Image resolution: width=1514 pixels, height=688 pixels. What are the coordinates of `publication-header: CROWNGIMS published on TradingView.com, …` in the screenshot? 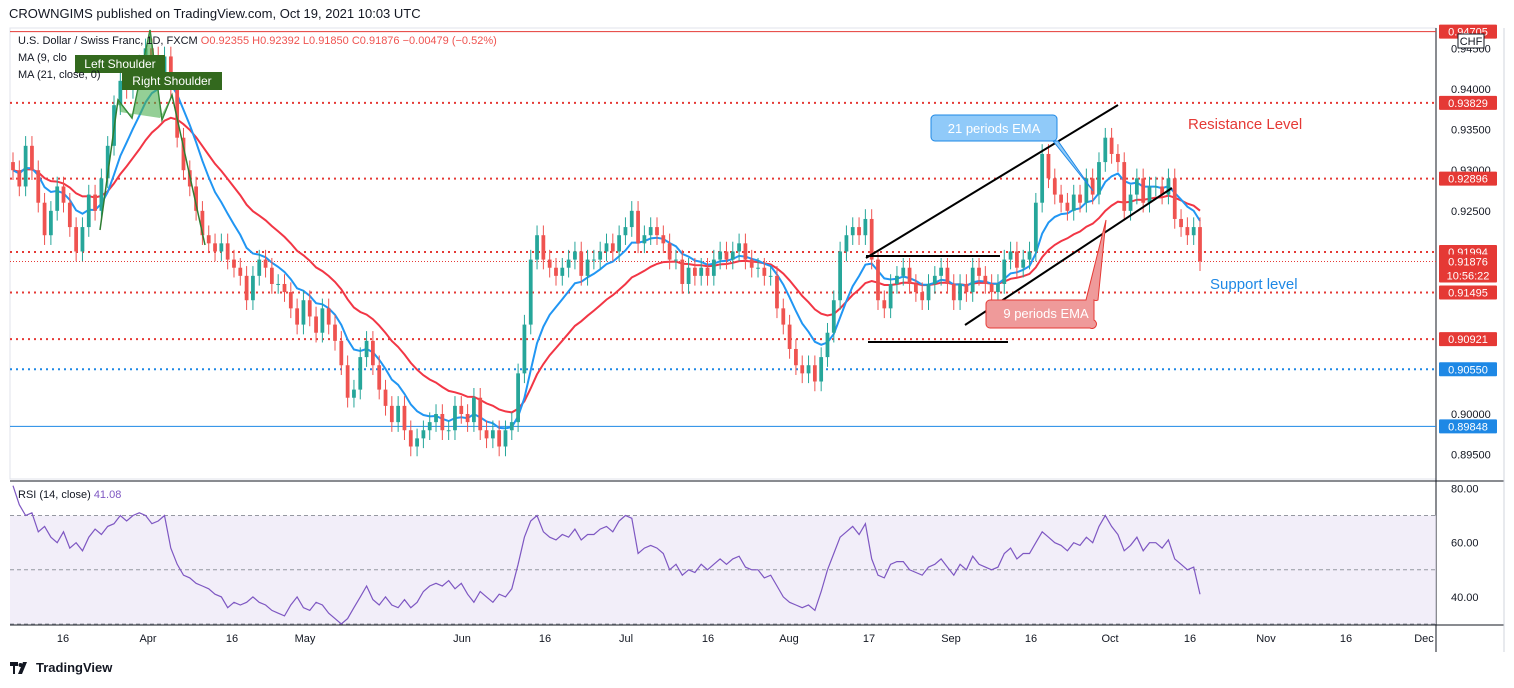 It's located at (215, 13).